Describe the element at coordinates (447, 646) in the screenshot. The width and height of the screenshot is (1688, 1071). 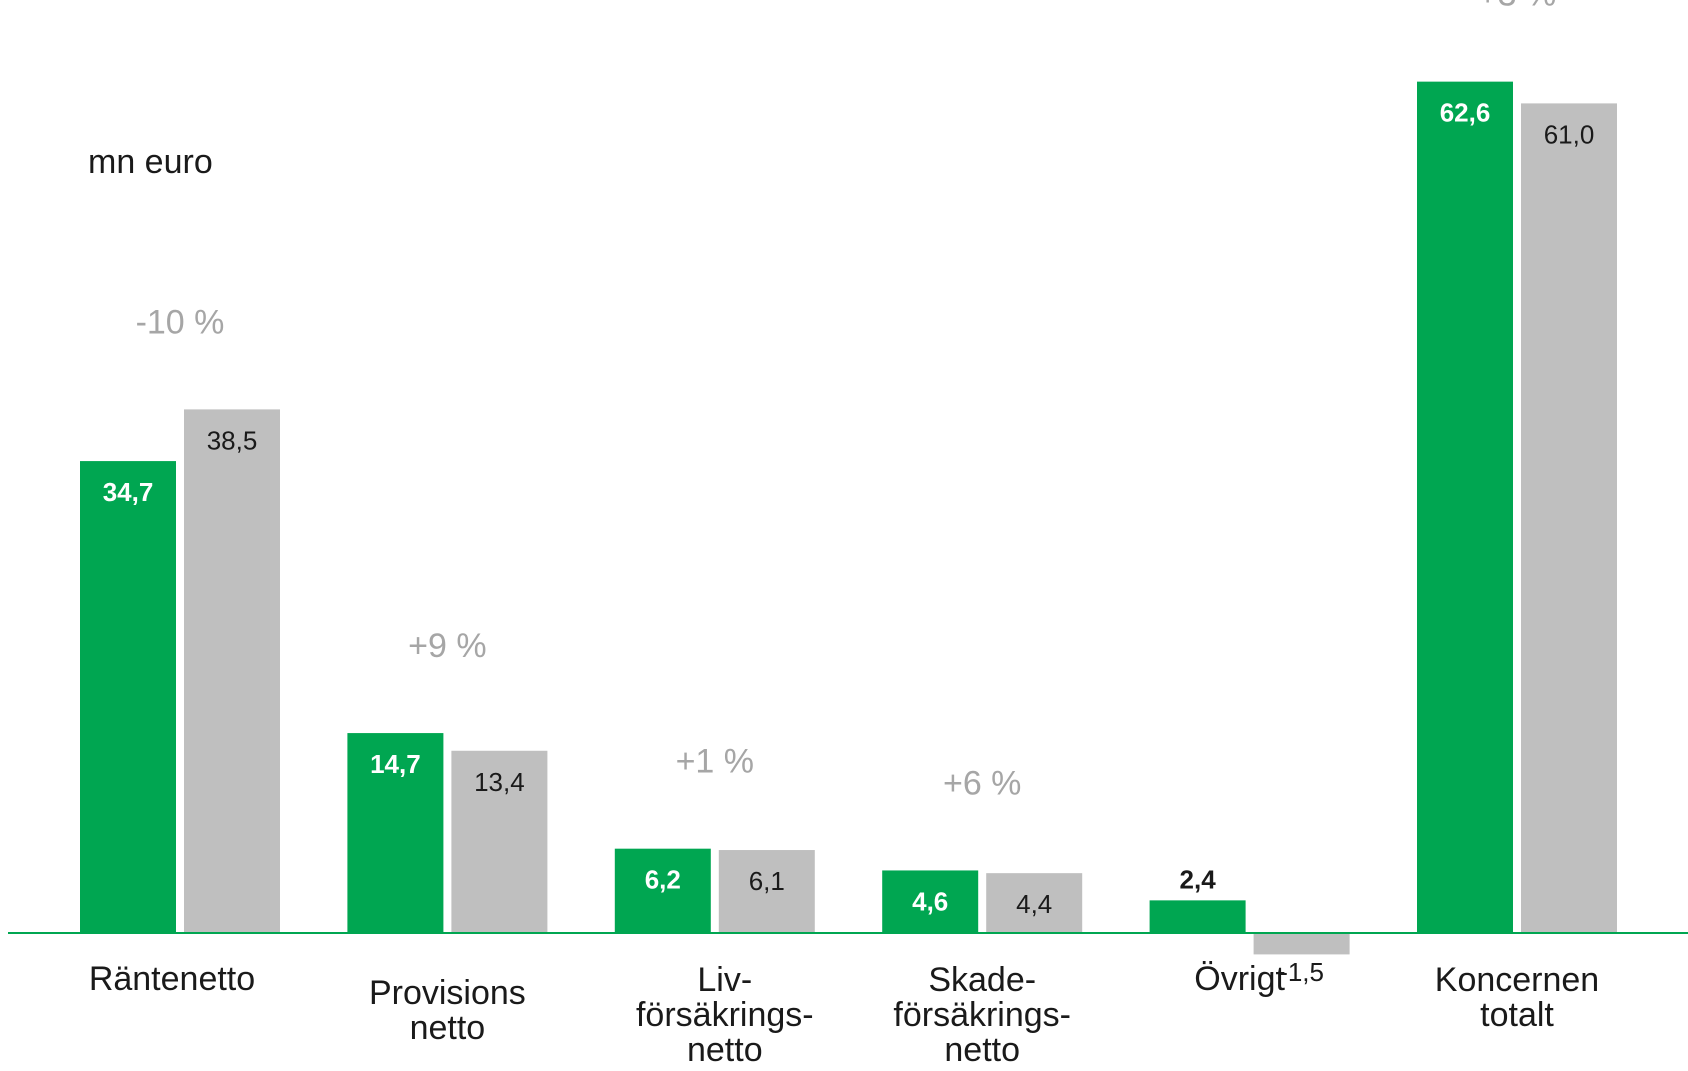
I see `change-label-1: +9 %` at that location.